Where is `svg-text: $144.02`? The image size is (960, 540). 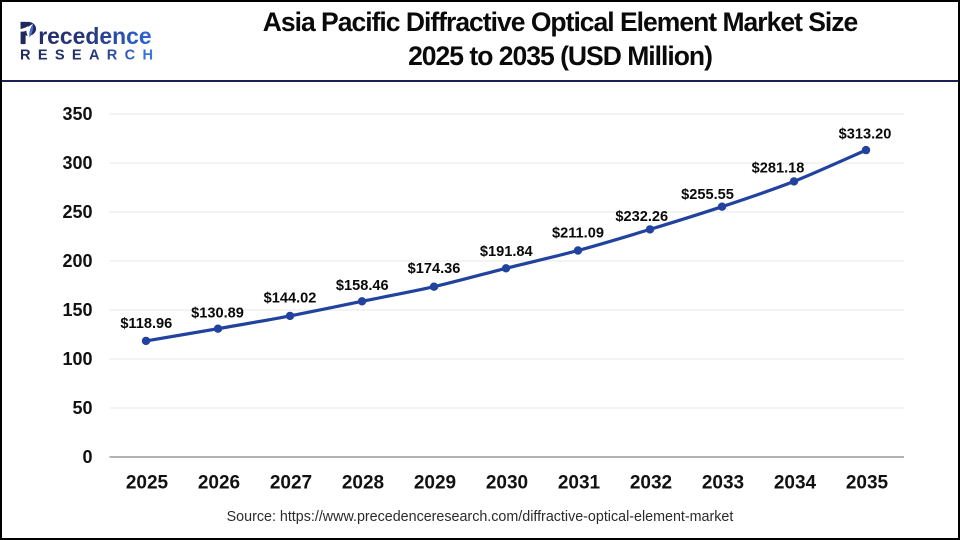
svg-text: $144.02 is located at coordinates (290, 299).